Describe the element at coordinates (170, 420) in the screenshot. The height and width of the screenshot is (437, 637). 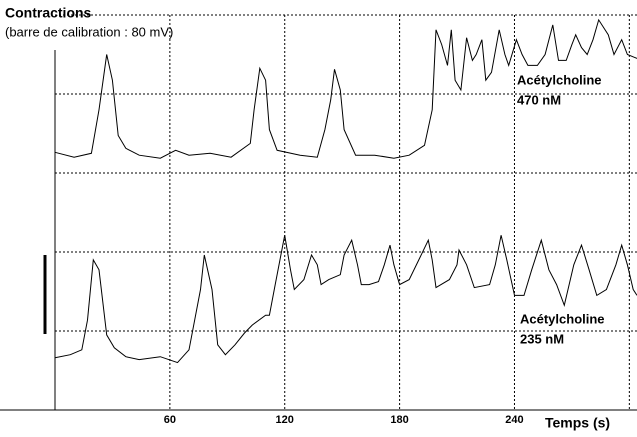
I see `x-tick-label: 60` at that location.